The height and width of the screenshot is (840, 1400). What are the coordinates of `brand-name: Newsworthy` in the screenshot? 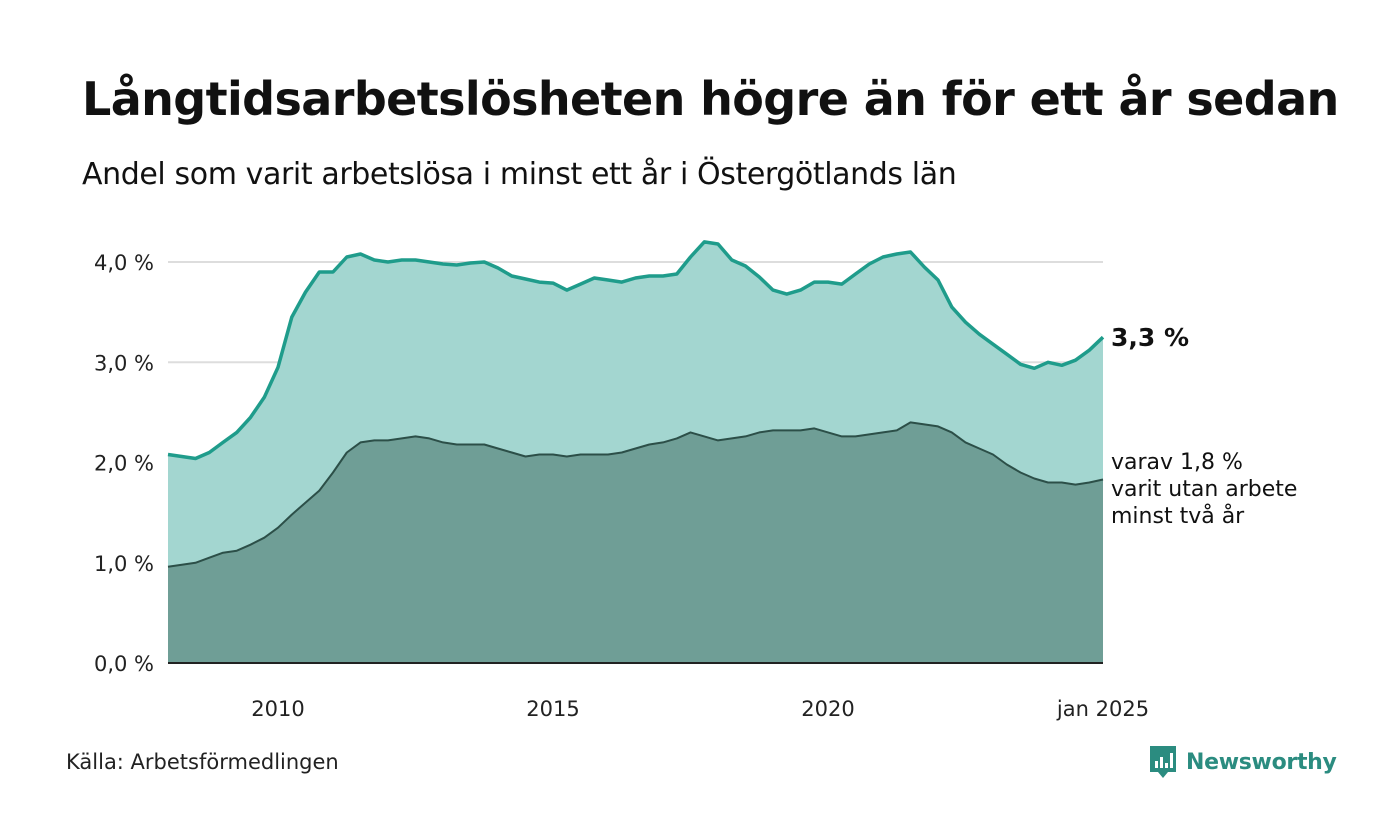 It's located at (1261, 762).